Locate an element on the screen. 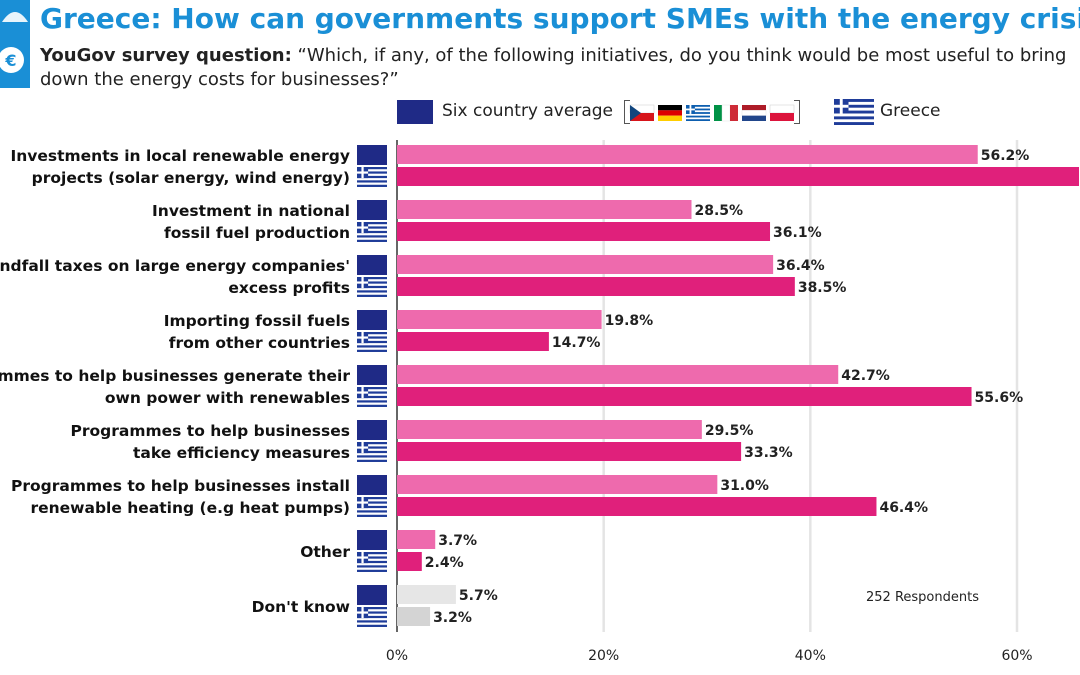 This screenshot has height=675, width=1080. value-label-average: 19.8% is located at coordinates (629, 321).